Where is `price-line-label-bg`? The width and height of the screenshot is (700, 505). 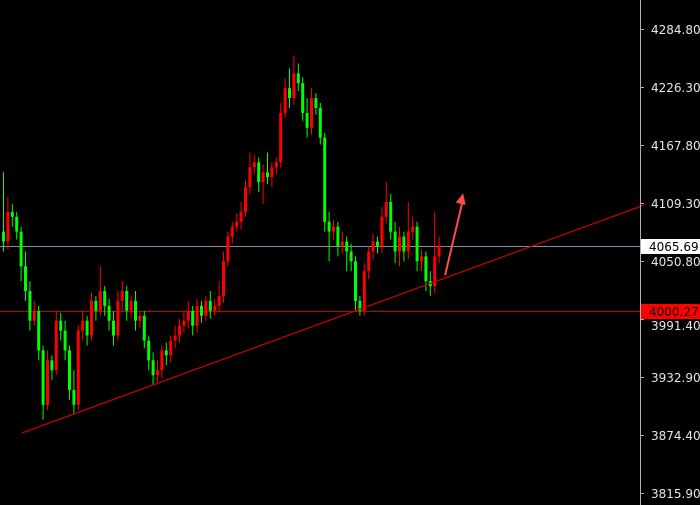 price-line-label-bg is located at coordinates (670, 246).